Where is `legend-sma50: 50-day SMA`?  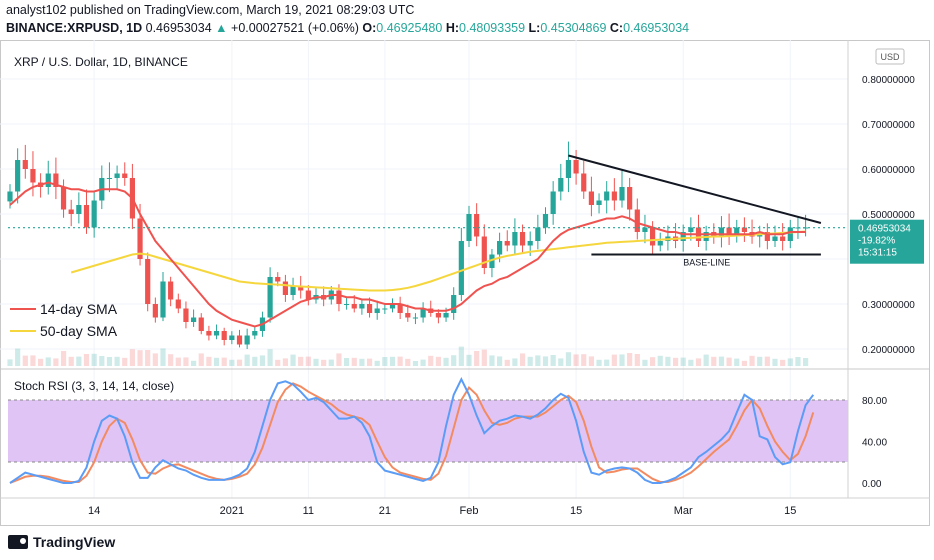 legend-sma50: 50-day SMA is located at coordinates (64, 331).